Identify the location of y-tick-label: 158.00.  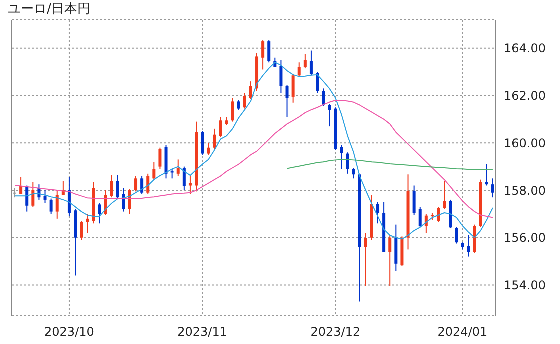
(525, 191).